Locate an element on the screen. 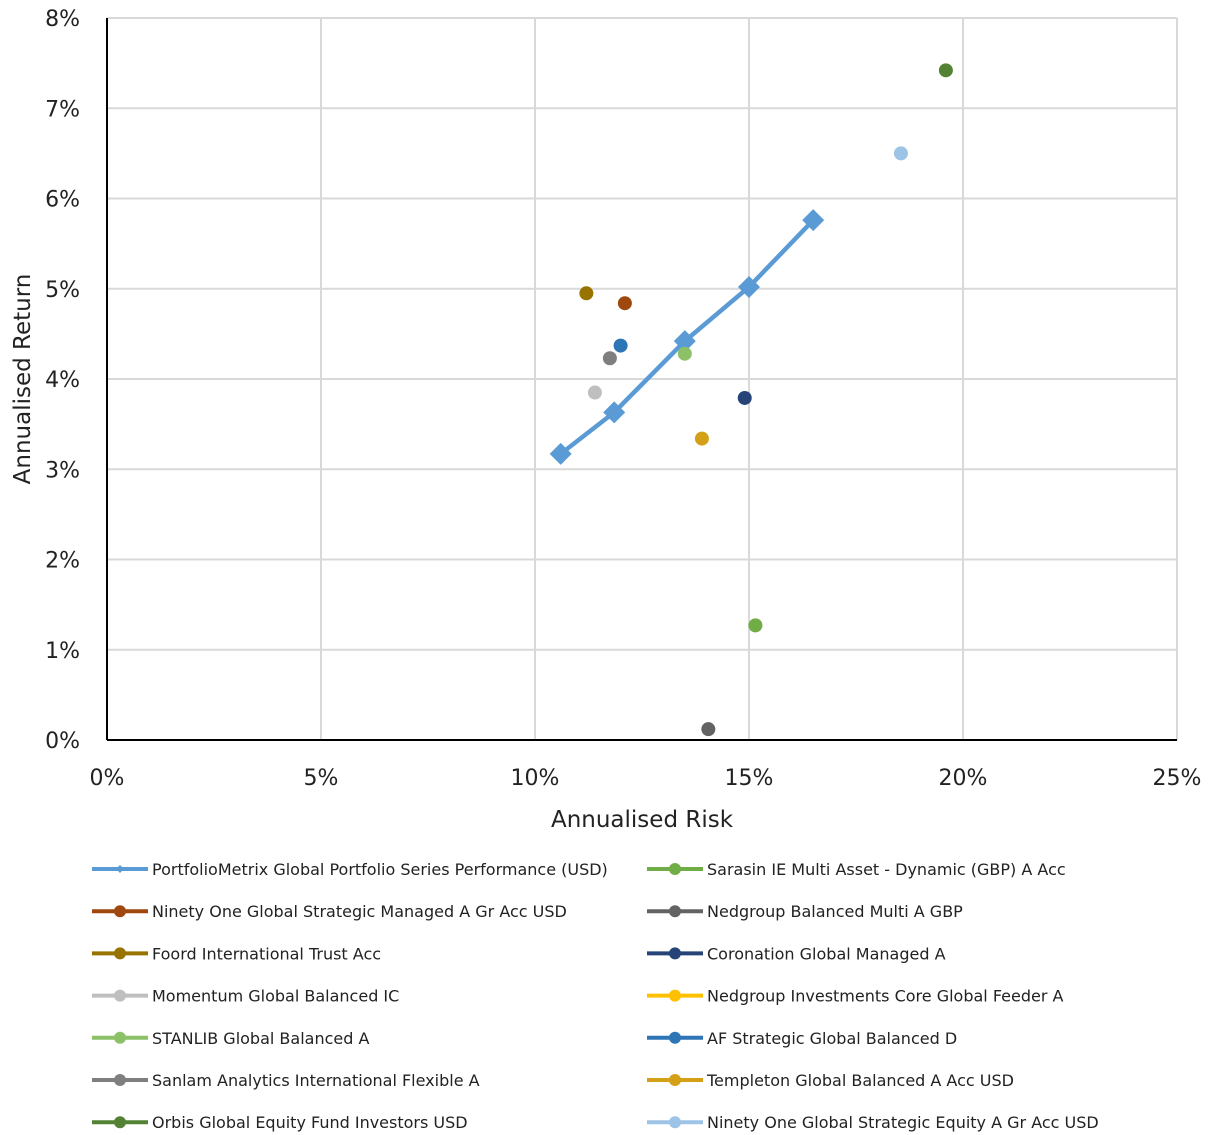  legend-label: Templeton Global Balanced A Acc USD is located at coordinates (860, 1080).